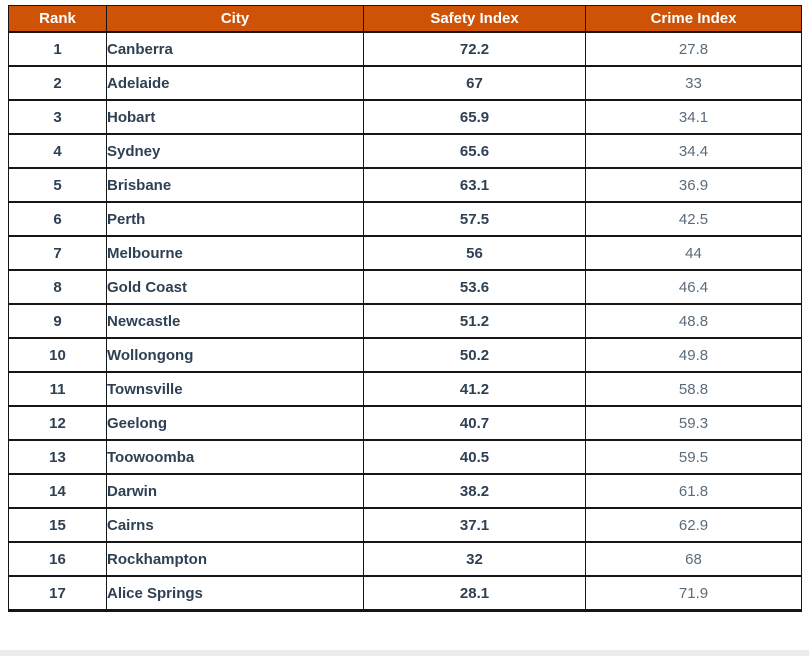  What do you see at coordinates (474, 457) in the screenshot?
I see `safety-cell: 40.5` at bounding box center [474, 457].